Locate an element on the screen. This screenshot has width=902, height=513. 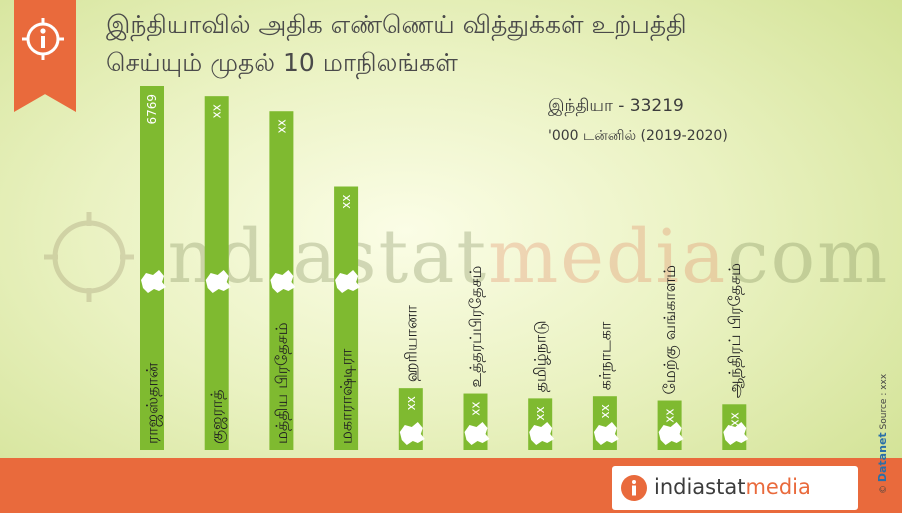
indiastatmedia-logo: indiastatmedia is located at coordinates (735, 488).